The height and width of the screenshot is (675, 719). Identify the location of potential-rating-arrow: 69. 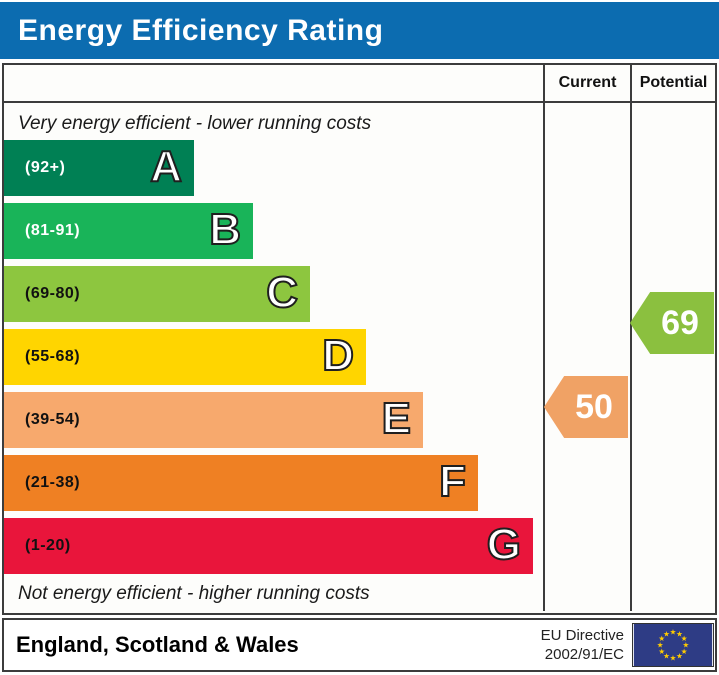
(672, 323).